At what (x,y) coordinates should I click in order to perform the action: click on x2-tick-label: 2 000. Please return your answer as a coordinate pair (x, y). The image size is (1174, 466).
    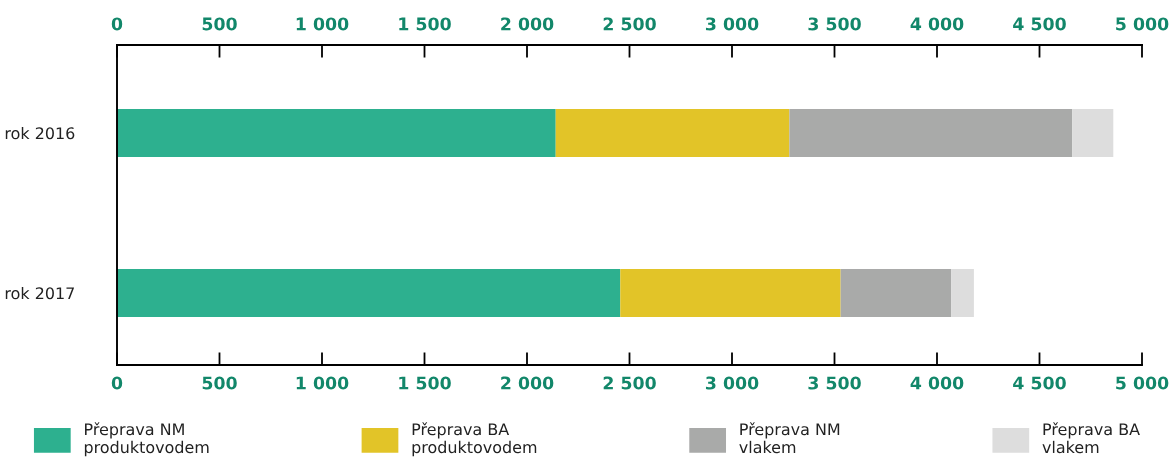
    Looking at the image, I should click on (527, 24).